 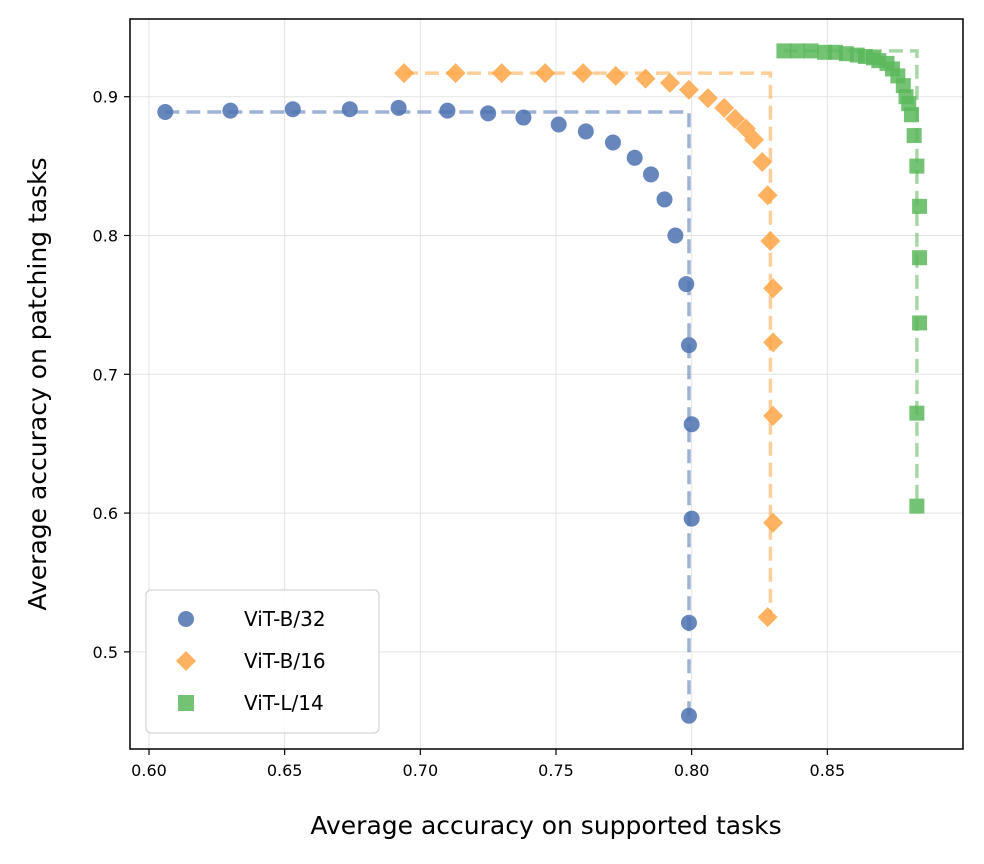 I want to click on legend-entry-vit-b16: ViT-B/16, so click(x=251, y=661).